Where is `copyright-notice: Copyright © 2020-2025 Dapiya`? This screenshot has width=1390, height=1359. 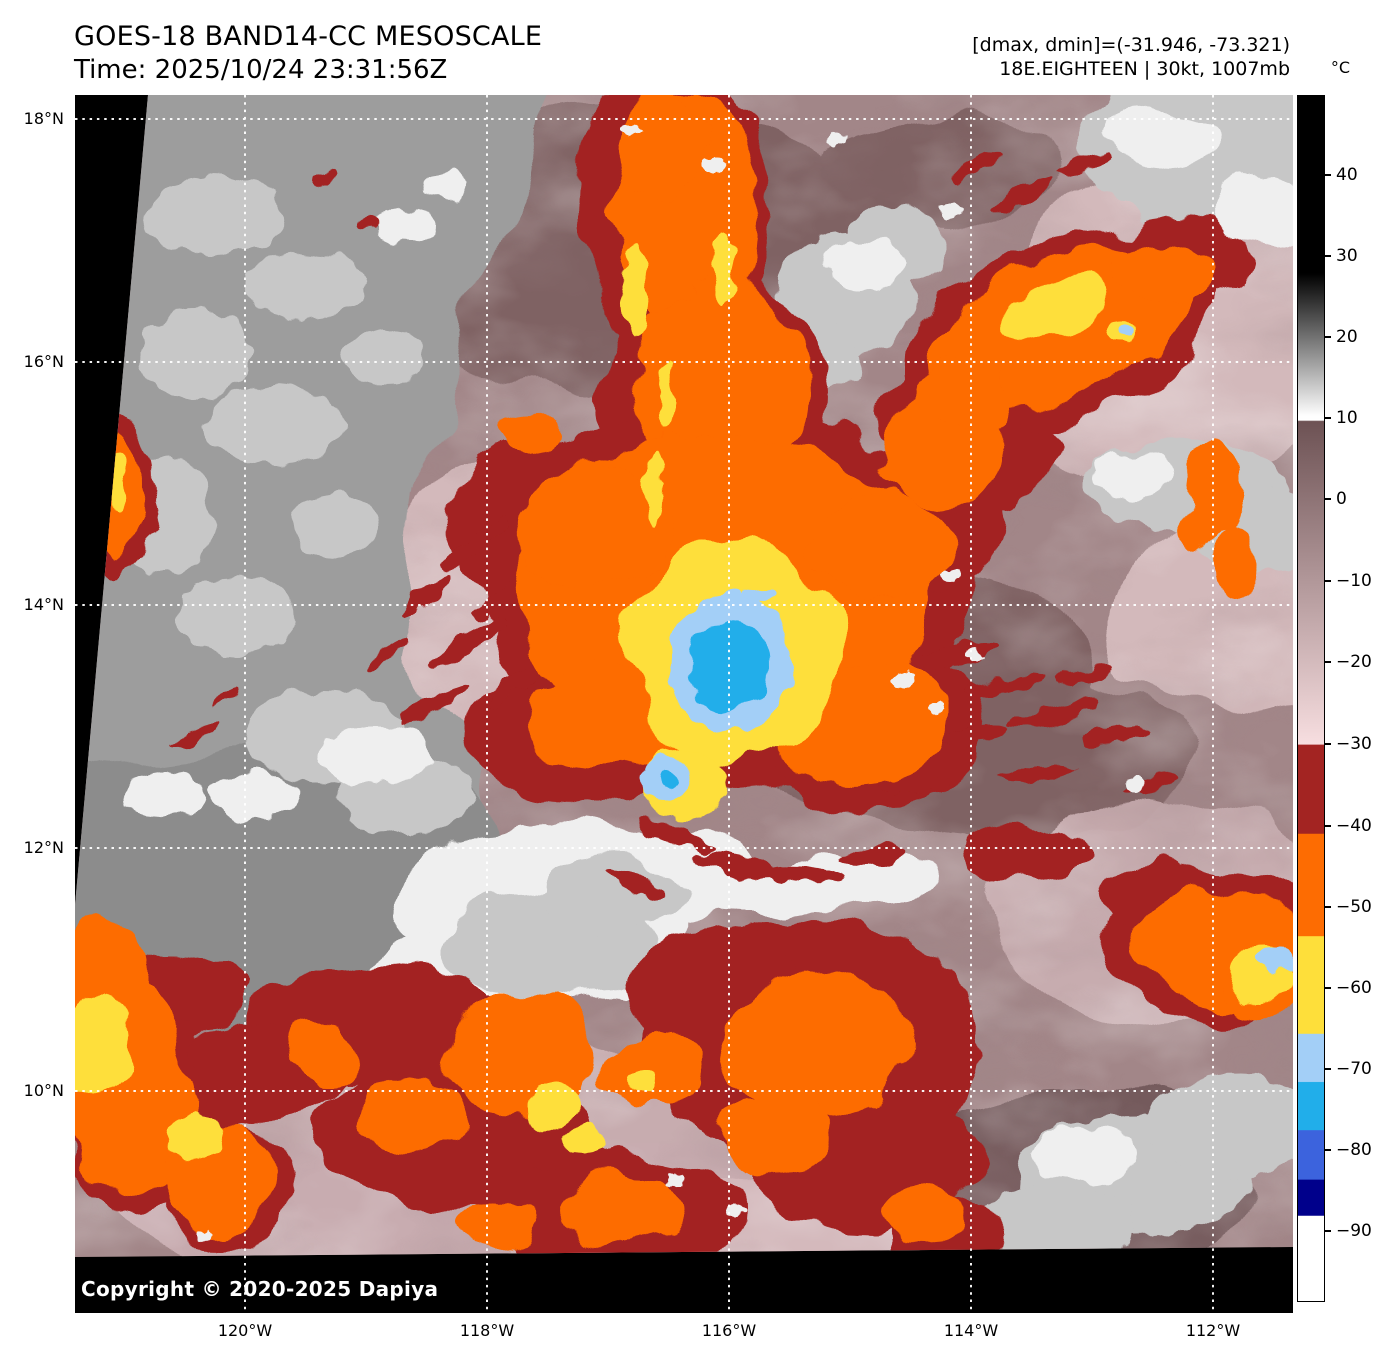
copyright-notice: Copyright © 2020-2025 Dapiya is located at coordinates (260, 1289).